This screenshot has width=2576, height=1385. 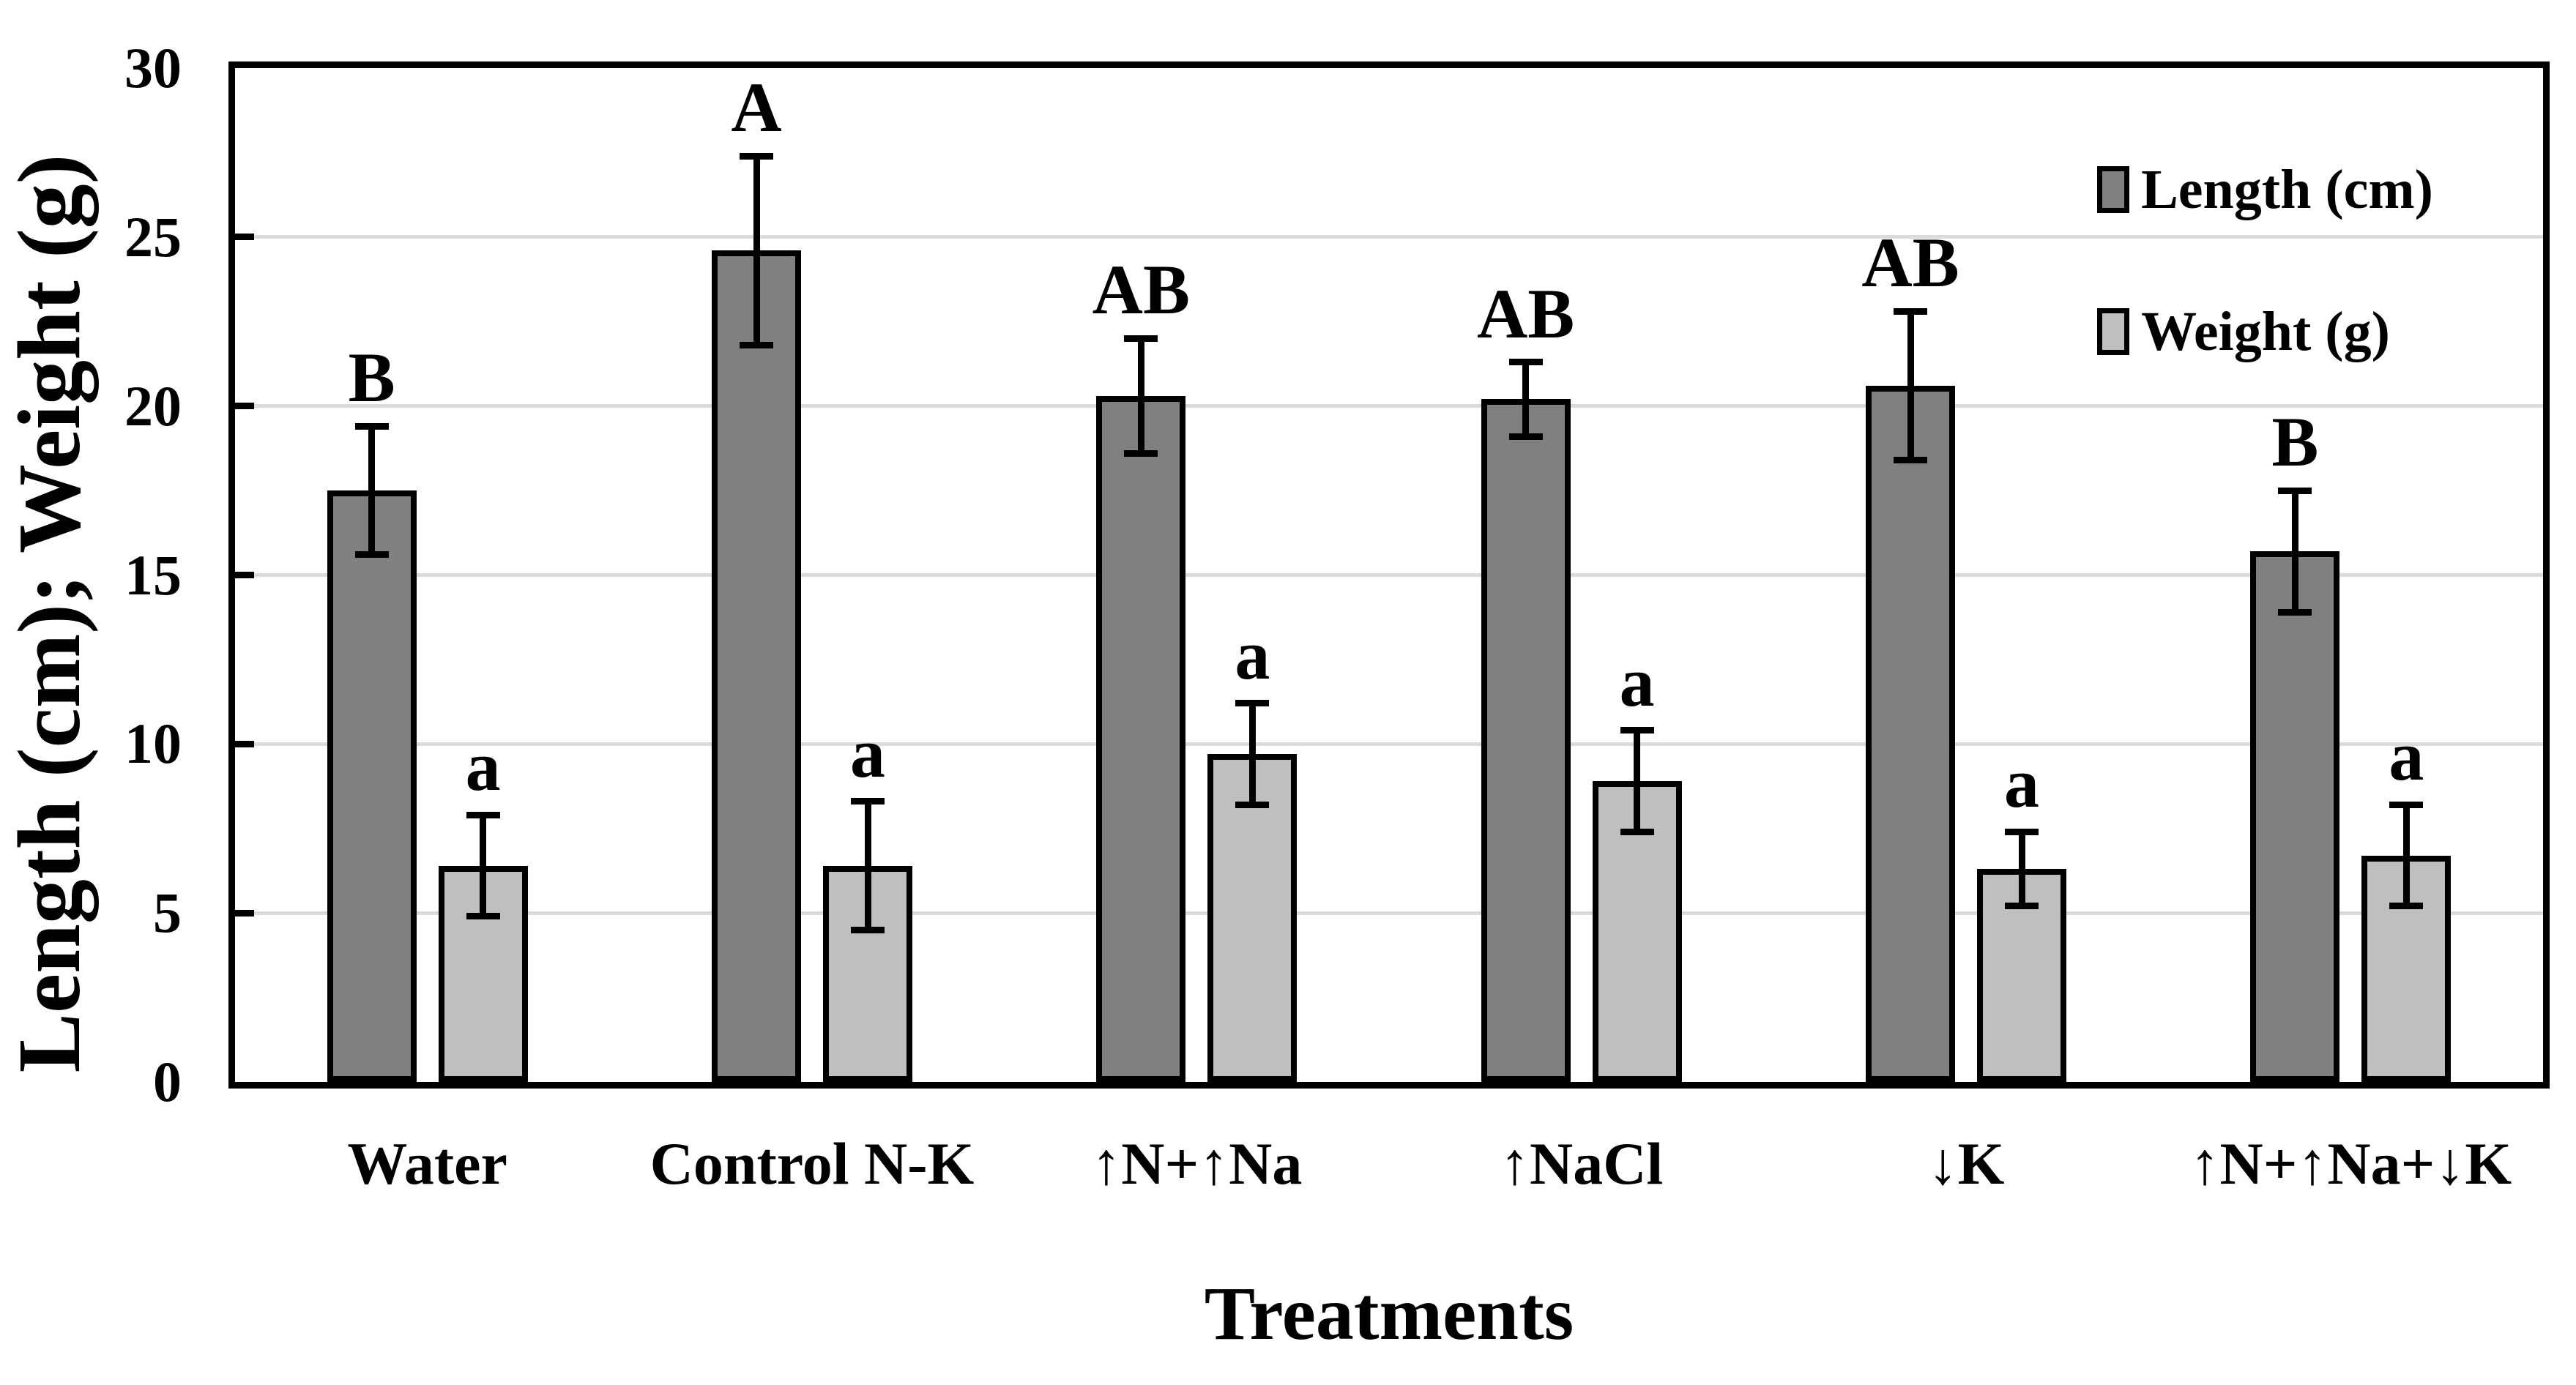 I want to click on x-tick-label: ↓K, so click(x=1966, y=1163).